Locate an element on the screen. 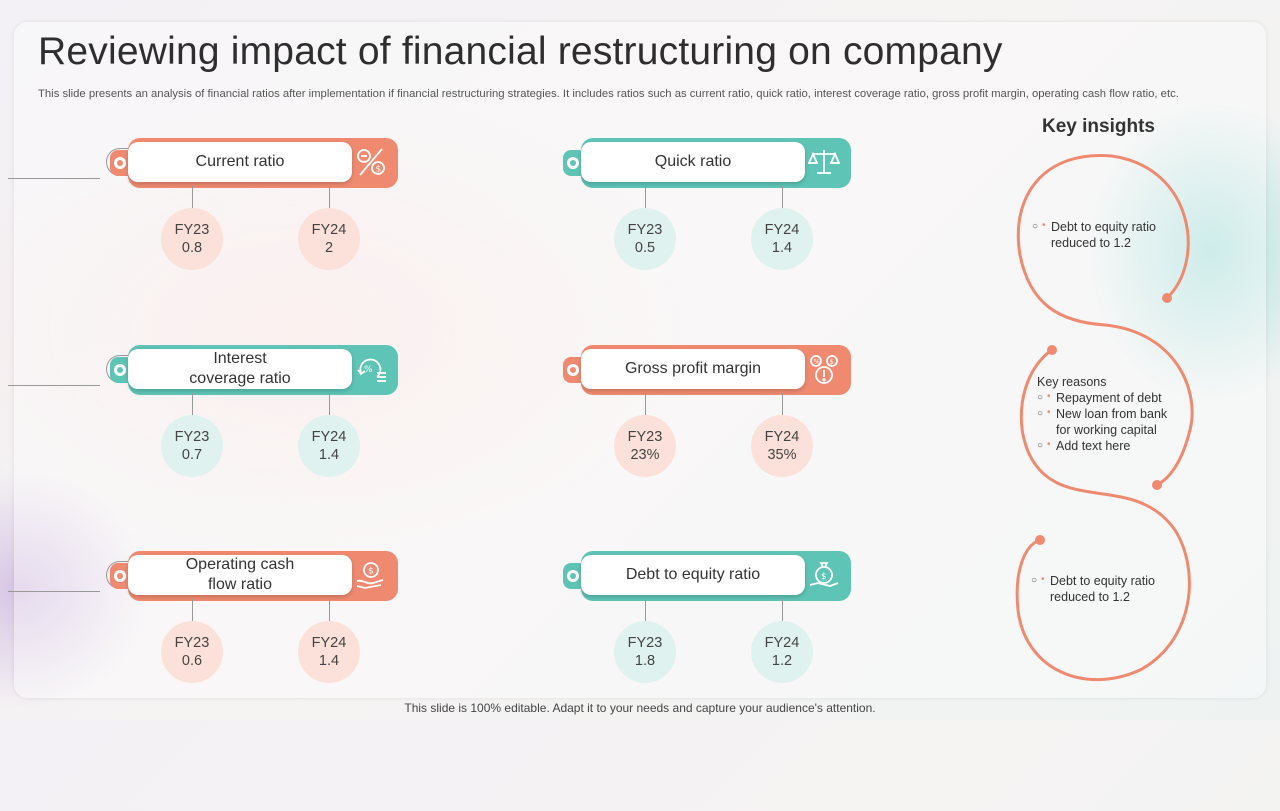 This screenshot has height=811, width=1280. ratio-header: Debt to equity ratio $ is located at coordinates (716, 576).